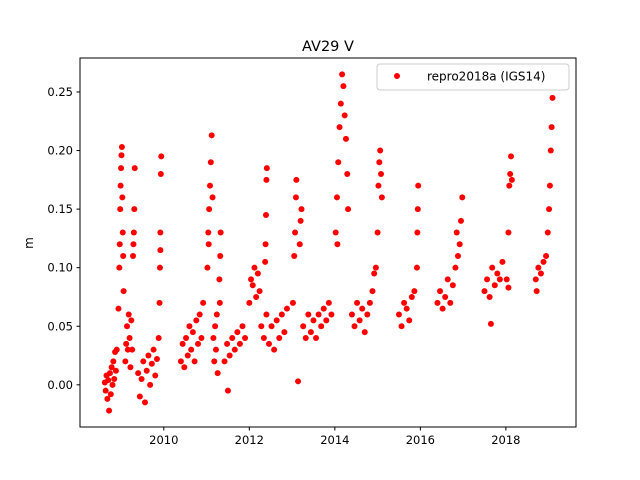 The width and height of the screenshot is (640, 480). I want to click on legend: repro2018a (IGS14), so click(473, 77).